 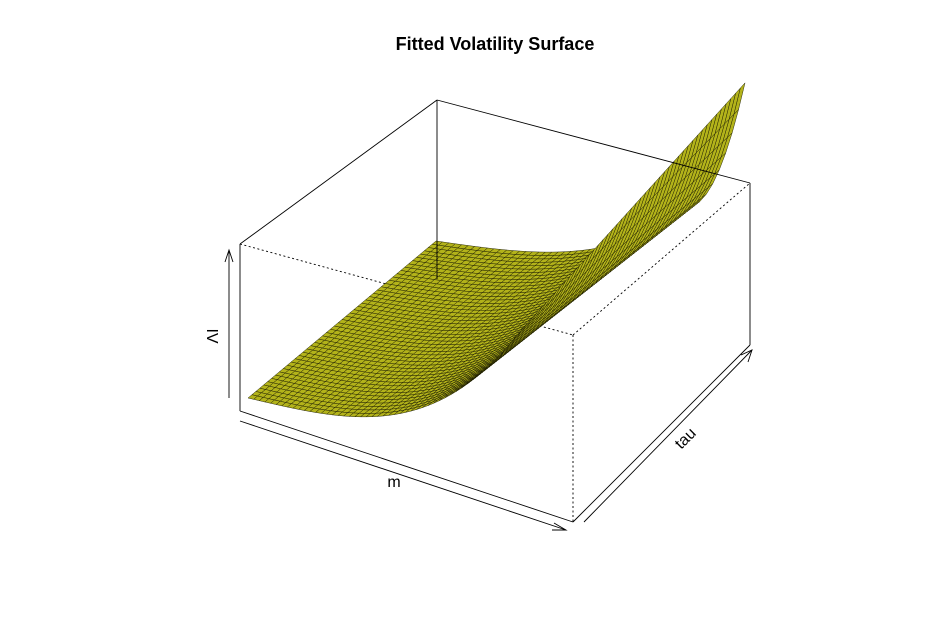 I want to click on surface-facet, so click(x=517, y=334).